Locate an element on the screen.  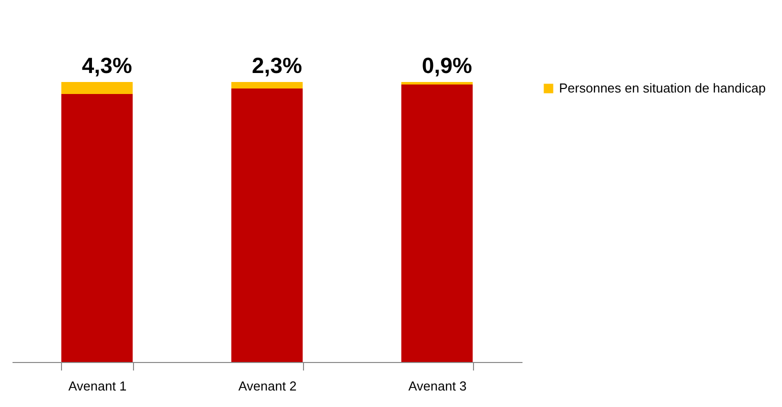
data-label: 4,3% is located at coordinates (107, 65).